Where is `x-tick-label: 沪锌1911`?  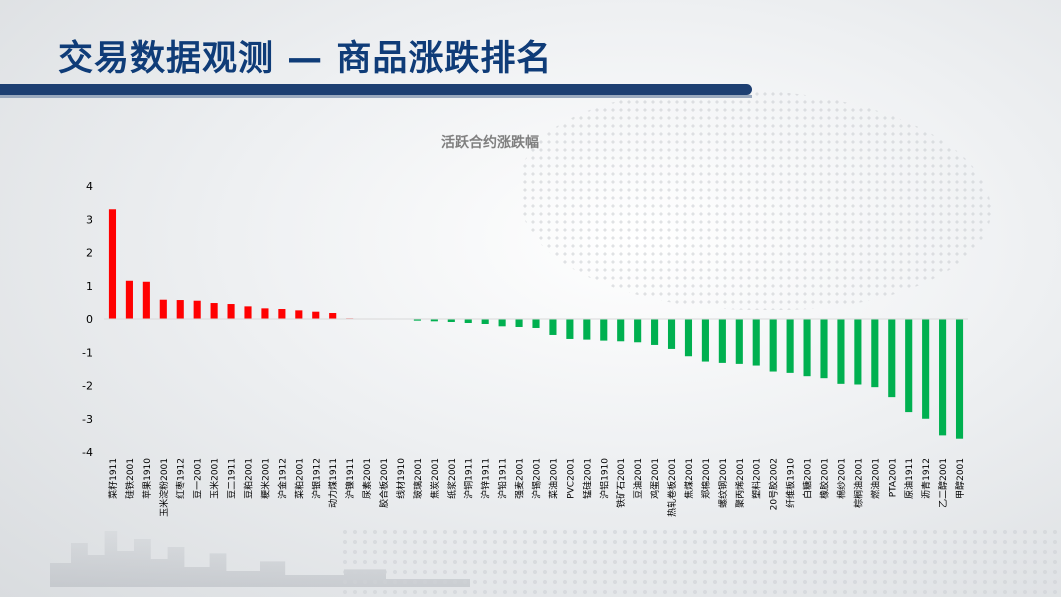
x-tick-label: 沪锌1911 is located at coordinates (486, 478).